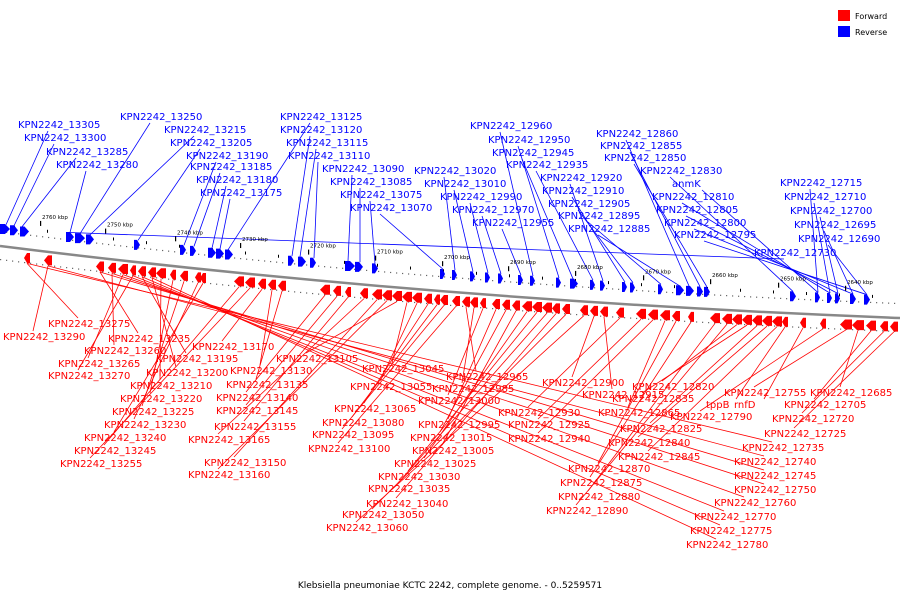  I want to click on reverse-gene-label-kpn2242-13075: KPN2242_13075, so click(381, 195).